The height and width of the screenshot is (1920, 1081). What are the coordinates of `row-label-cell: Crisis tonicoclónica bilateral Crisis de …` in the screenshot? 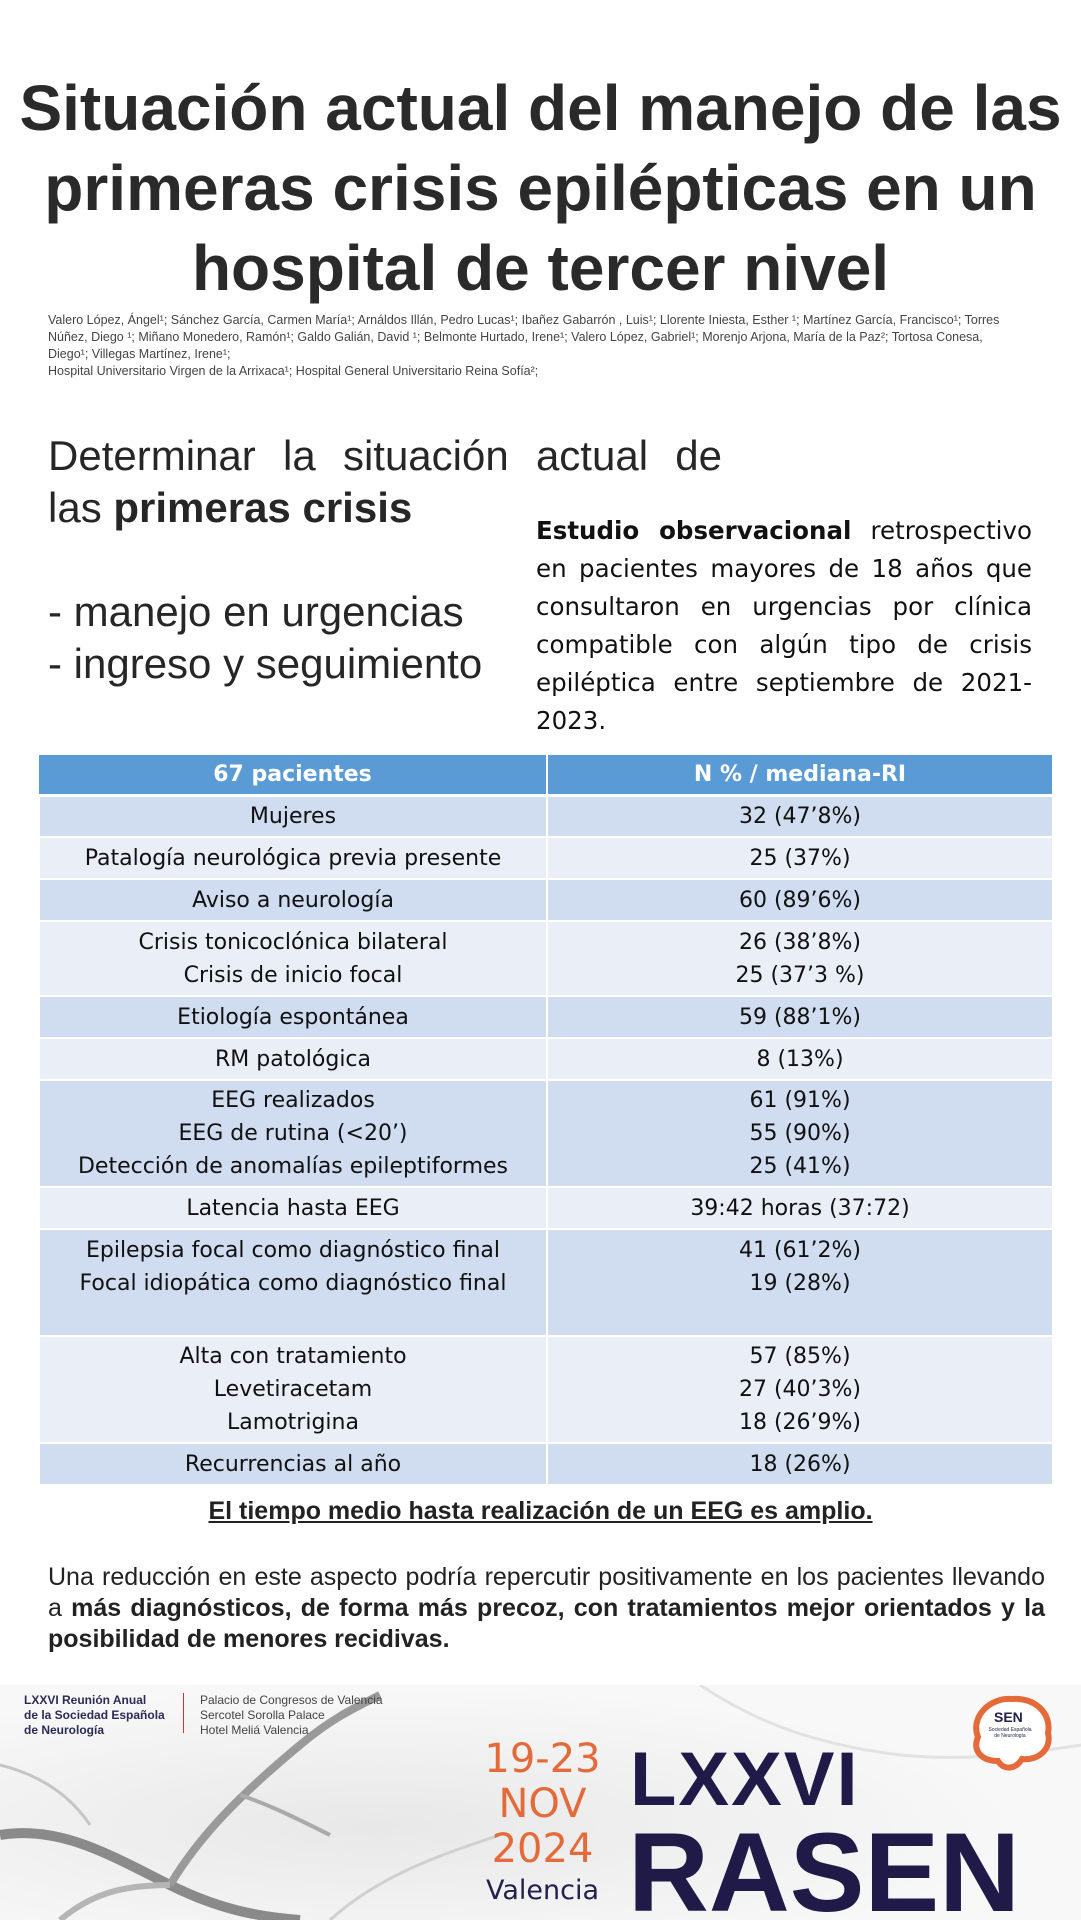 It's located at (293, 958).